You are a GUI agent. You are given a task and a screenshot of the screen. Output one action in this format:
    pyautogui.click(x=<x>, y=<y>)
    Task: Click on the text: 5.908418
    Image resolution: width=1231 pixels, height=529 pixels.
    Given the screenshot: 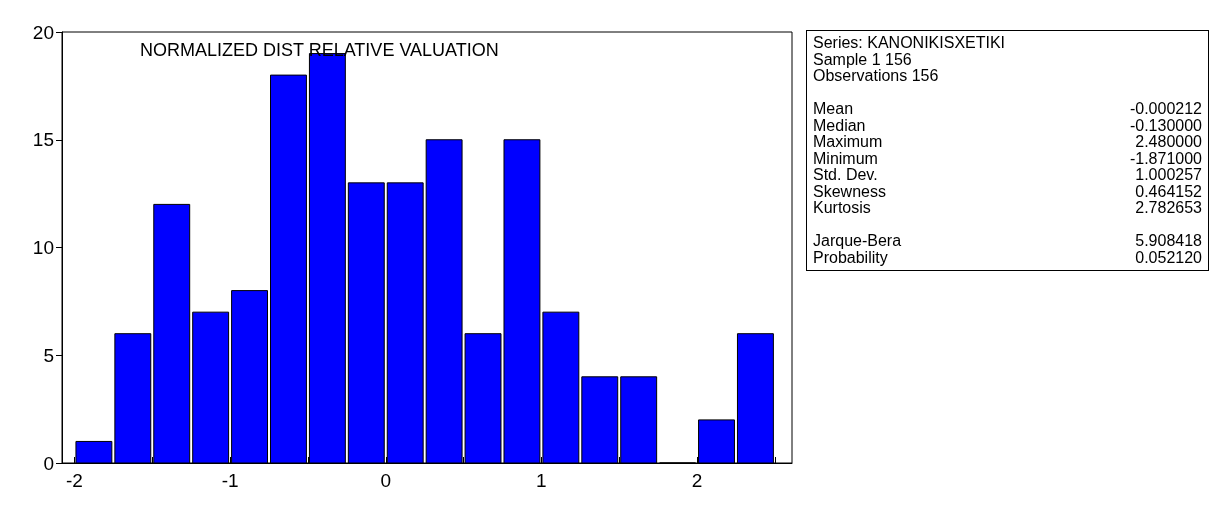 What is the action you would take?
    pyautogui.click(x=1168, y=241)
    